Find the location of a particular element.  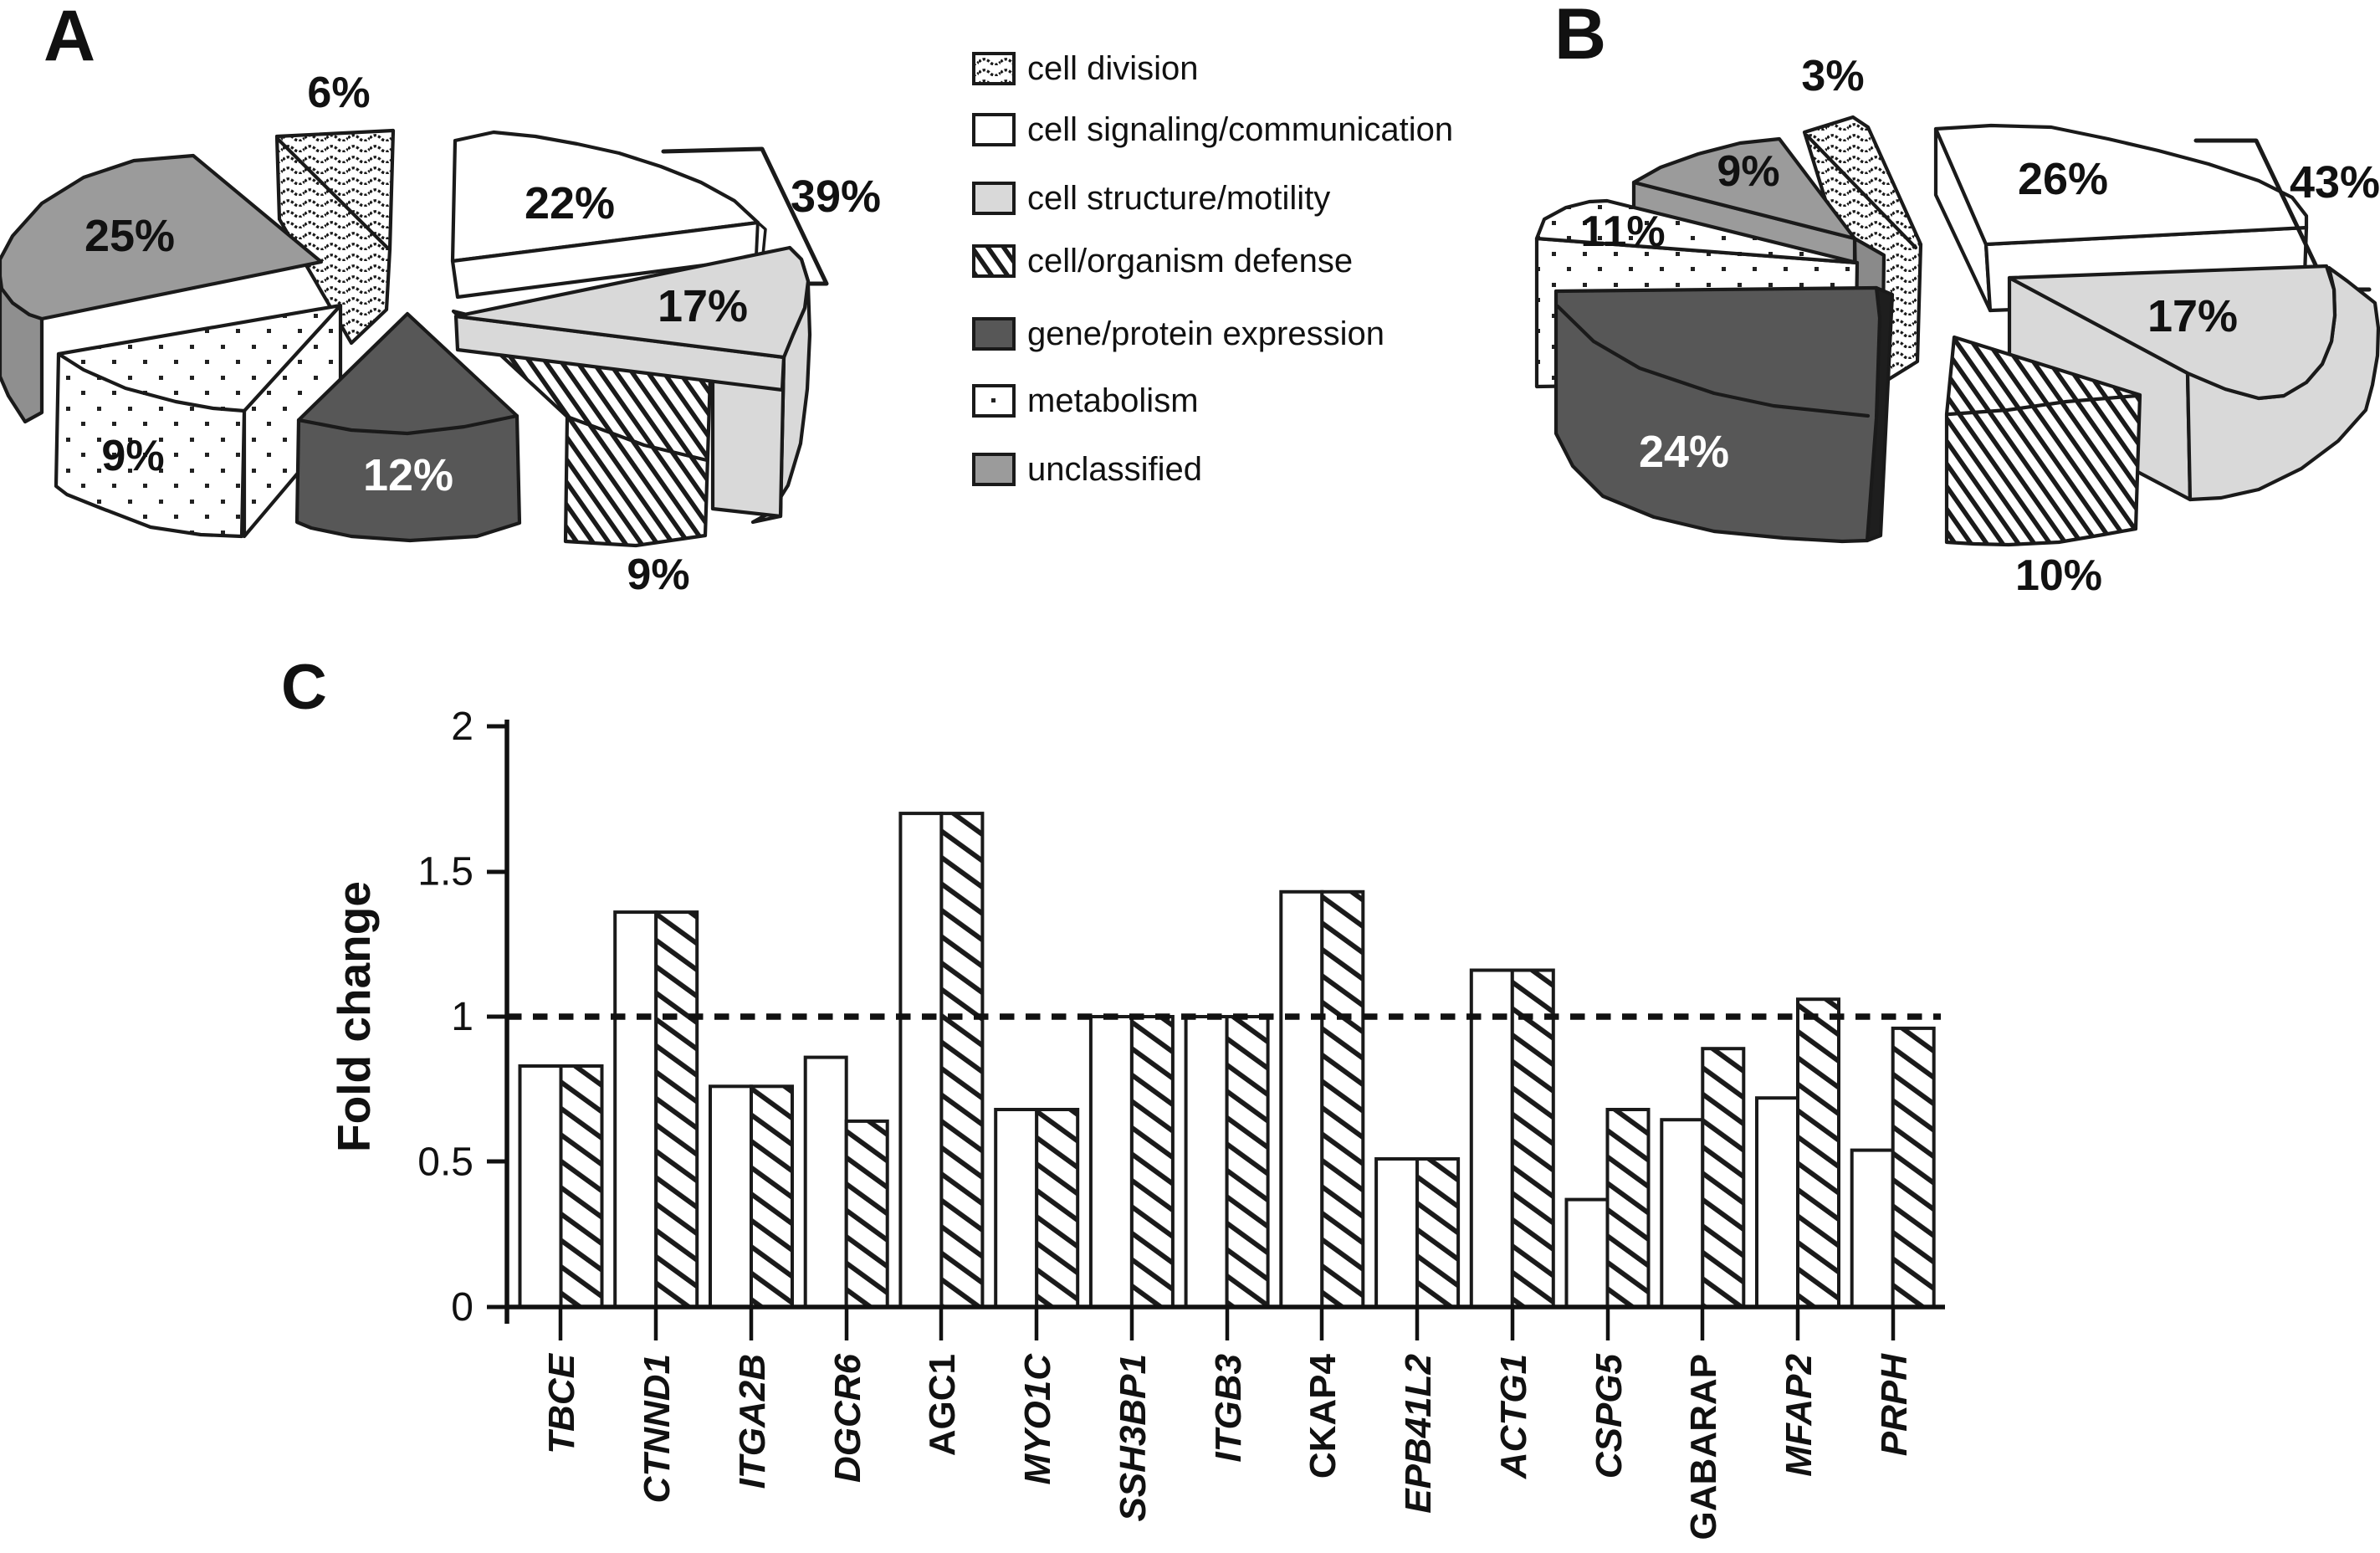

svg-text: 10% is located at coordinates (2058, 575).